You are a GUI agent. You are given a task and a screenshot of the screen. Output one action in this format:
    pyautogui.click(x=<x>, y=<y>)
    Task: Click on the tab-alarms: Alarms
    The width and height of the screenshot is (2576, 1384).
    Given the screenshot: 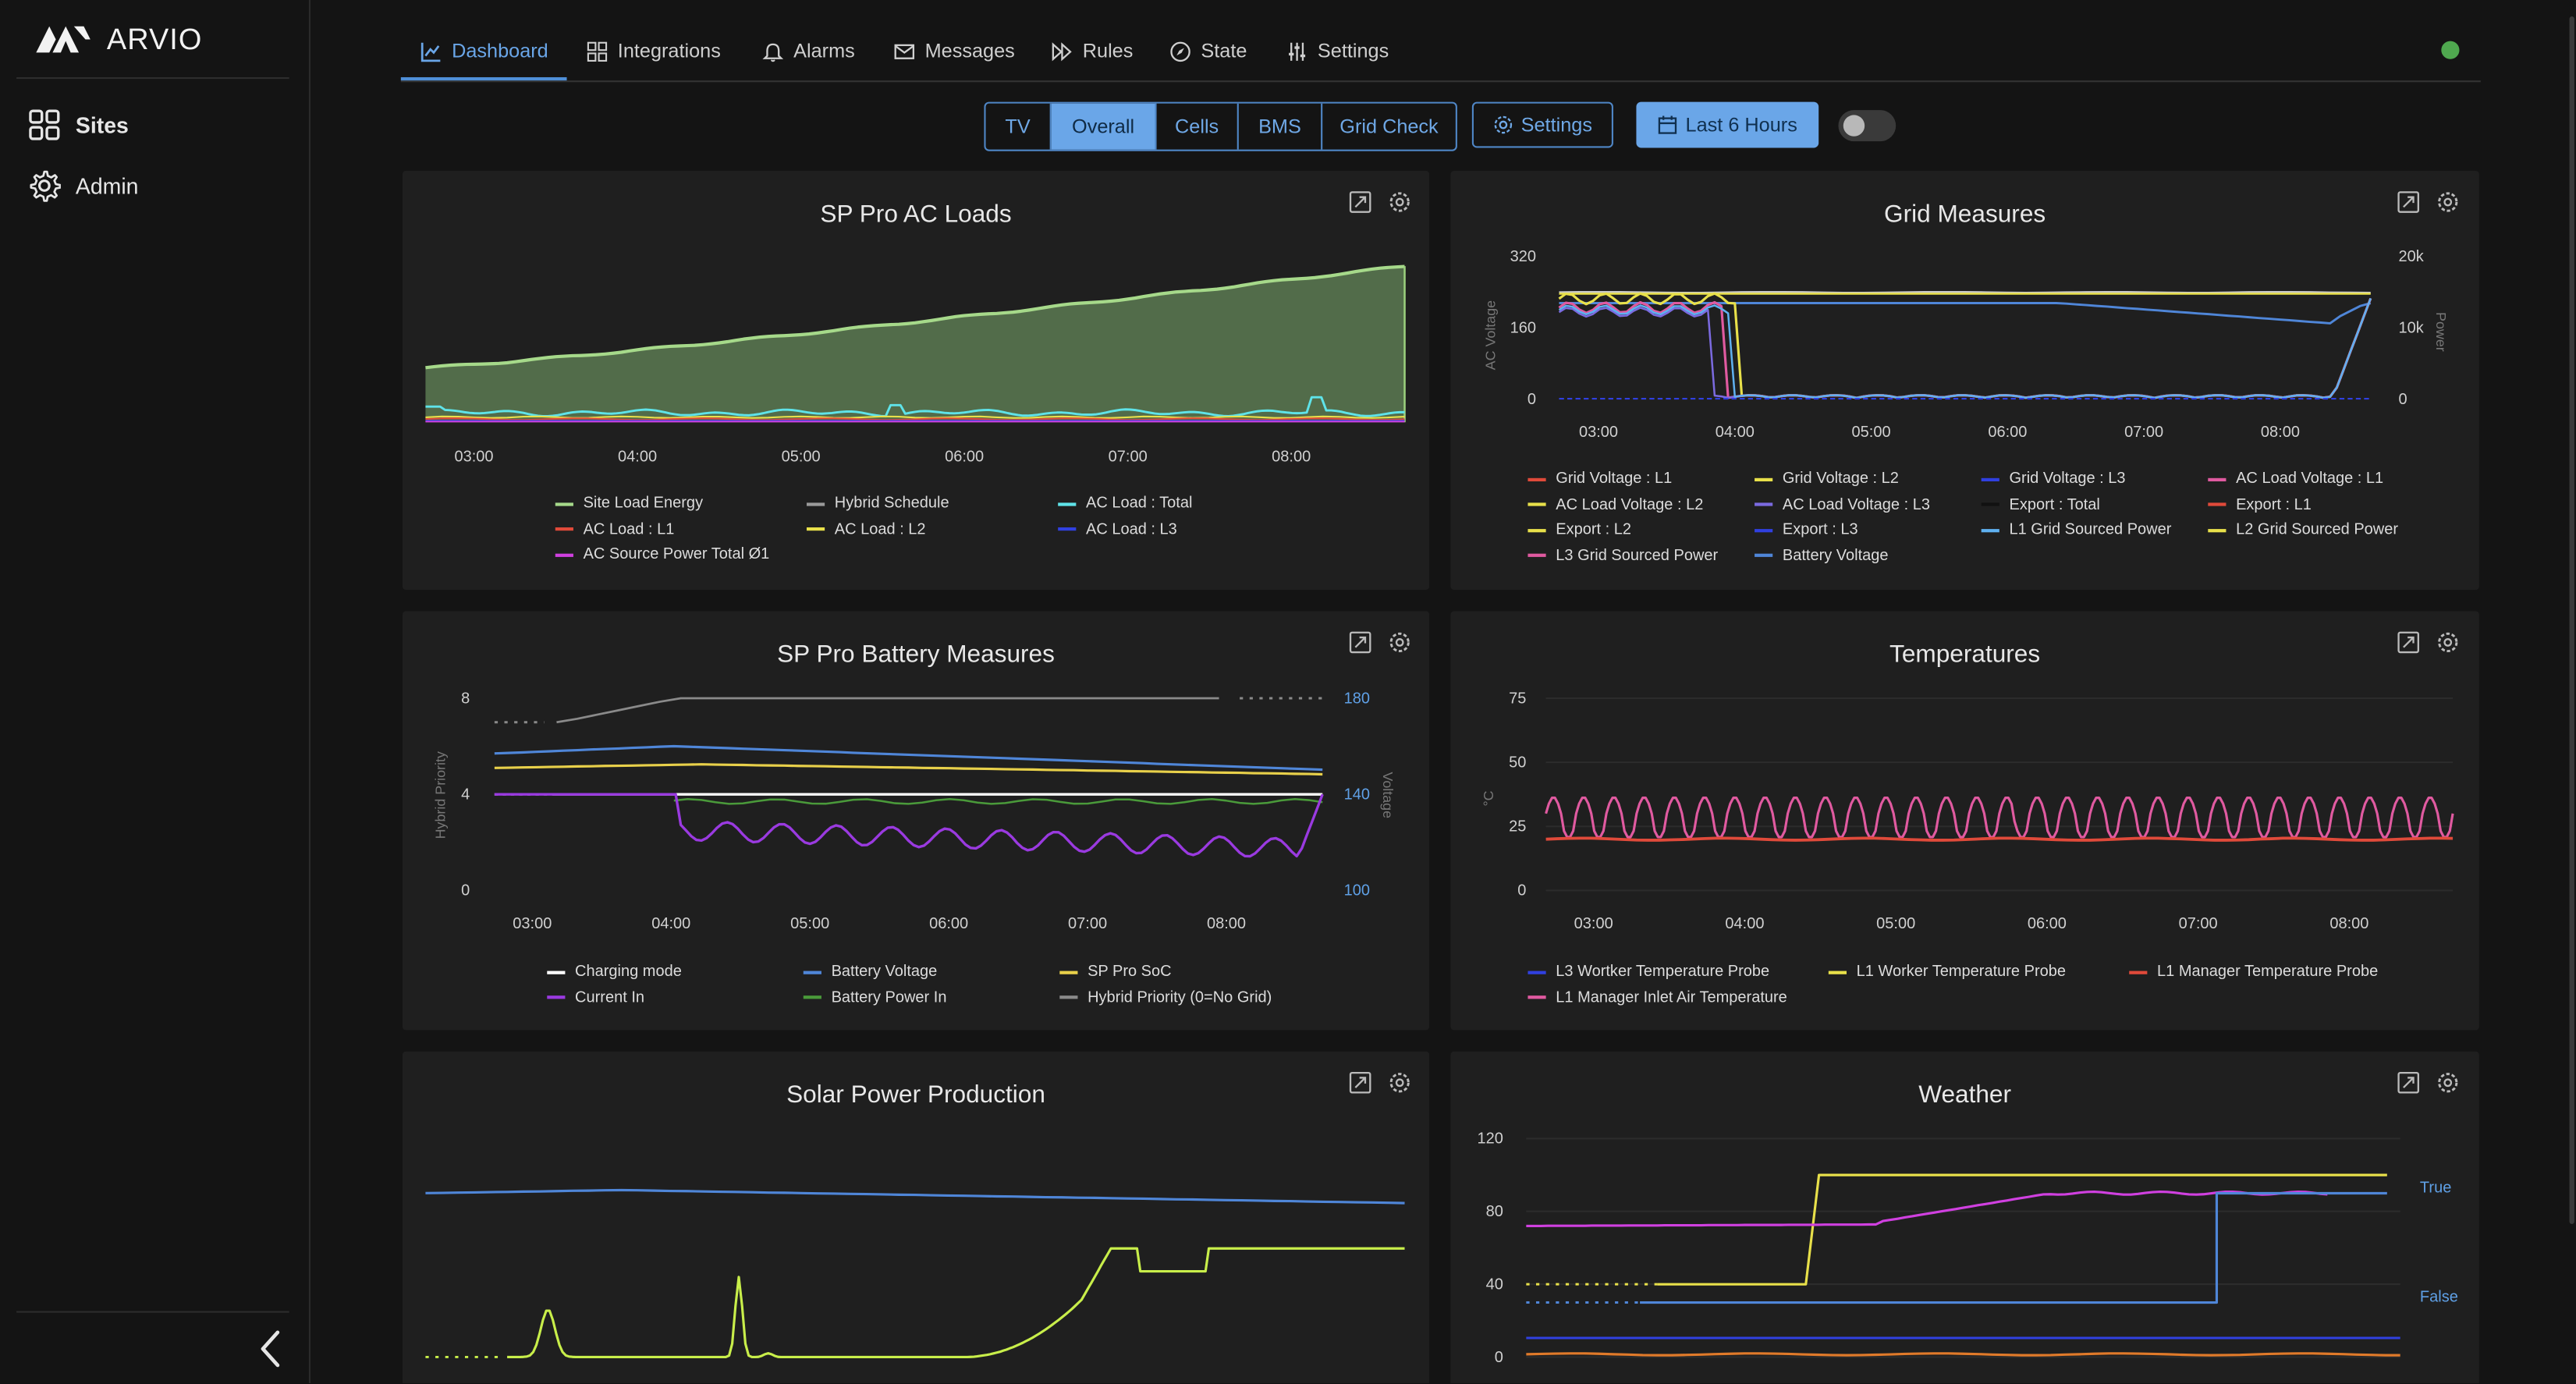 What is the action you would take?
    pyautogui.click(x=808, y=51)
    